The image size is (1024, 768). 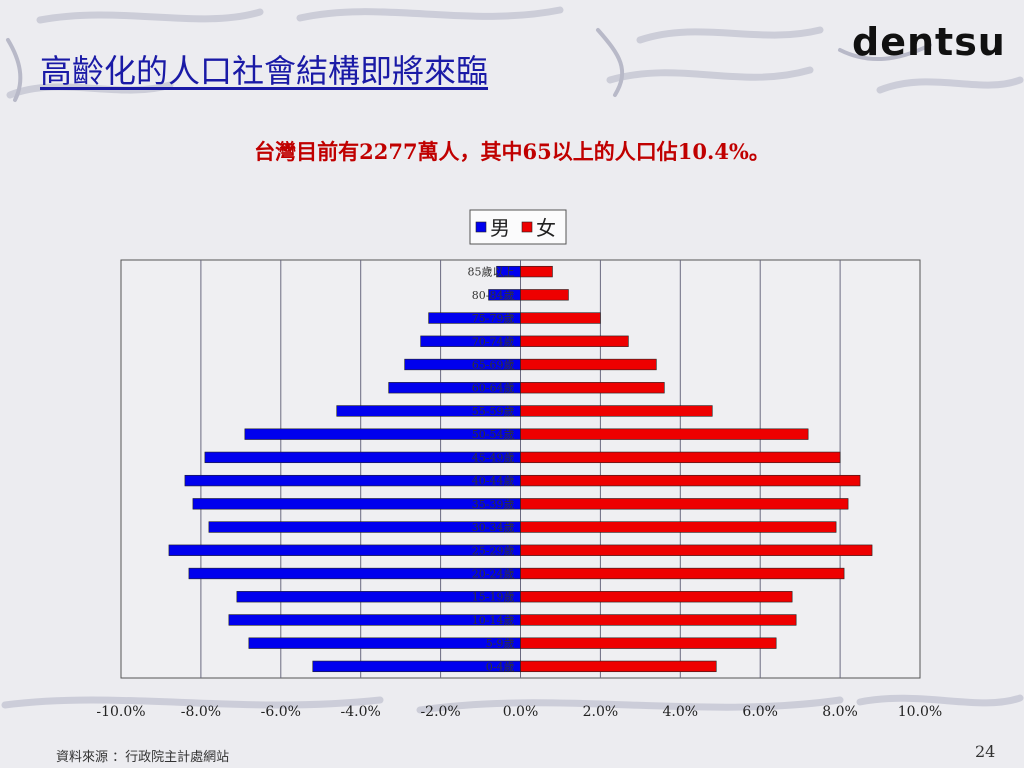 What do you see at coordinates (493, 341) in the screenshot?
I see `category-label: 70-74歲` at bounding box center [493, 341].